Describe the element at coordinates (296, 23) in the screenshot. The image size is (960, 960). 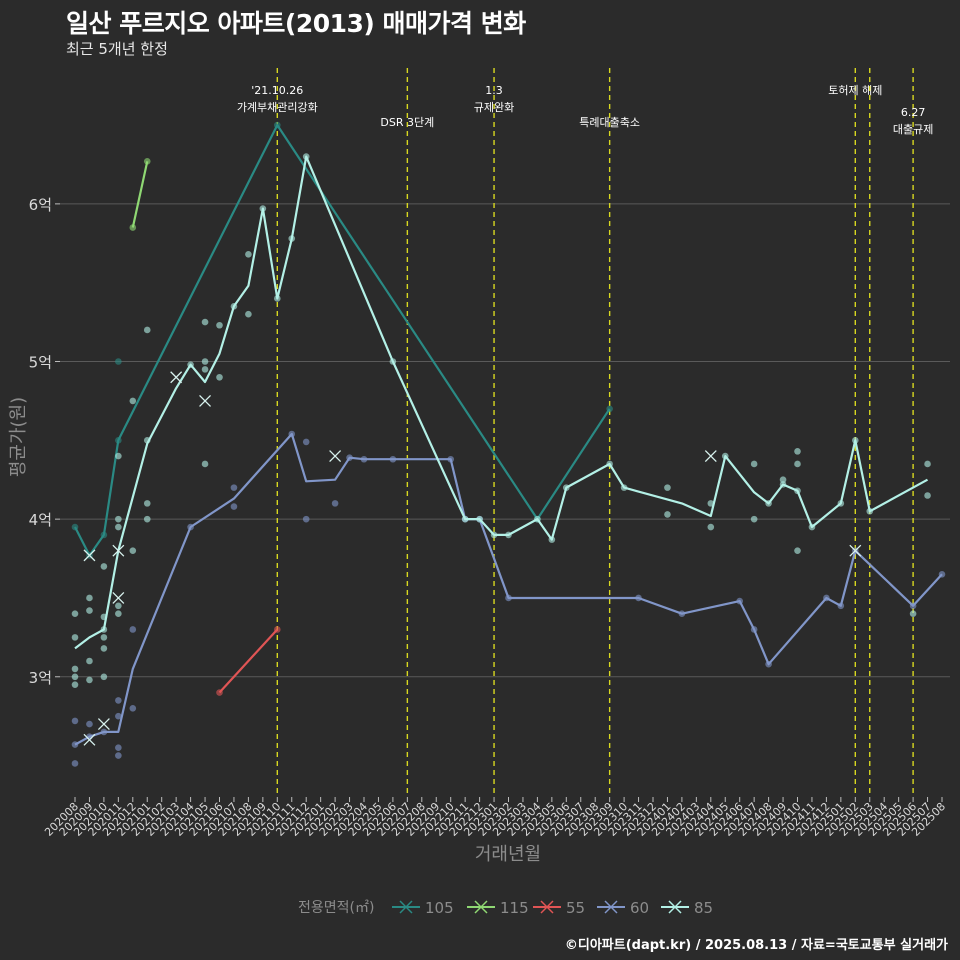
I see `chart-title: 일산 푸르지오 아파트(2013) 매매가격 변화` at that location.